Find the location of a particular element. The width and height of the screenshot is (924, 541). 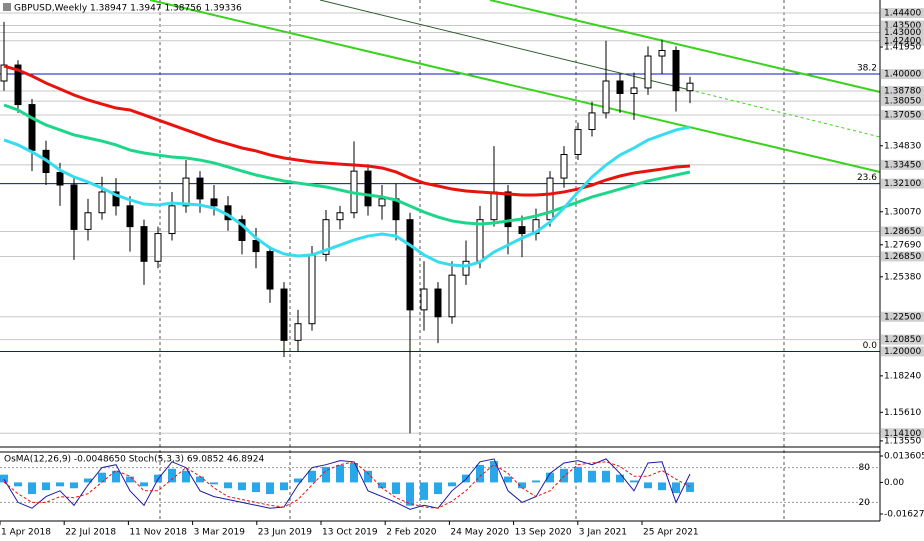

level-label: 1.44400 is located at coordinates (902, 14).